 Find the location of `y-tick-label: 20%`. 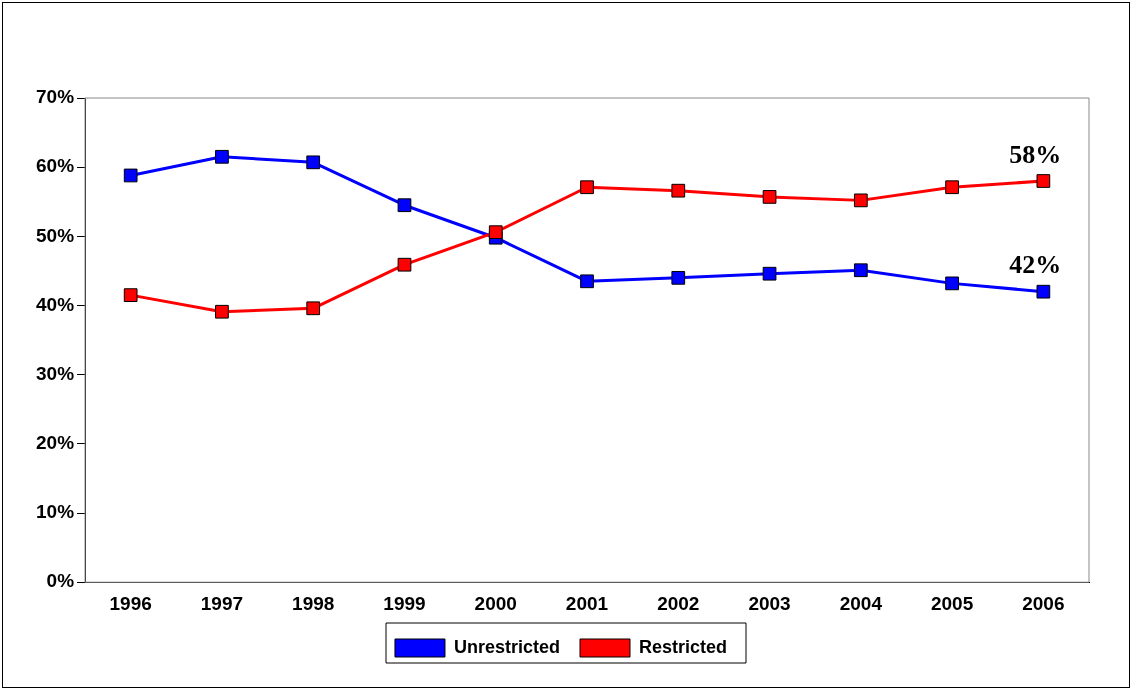

y-tick-label: 20% is located at coordinates (55, 443).